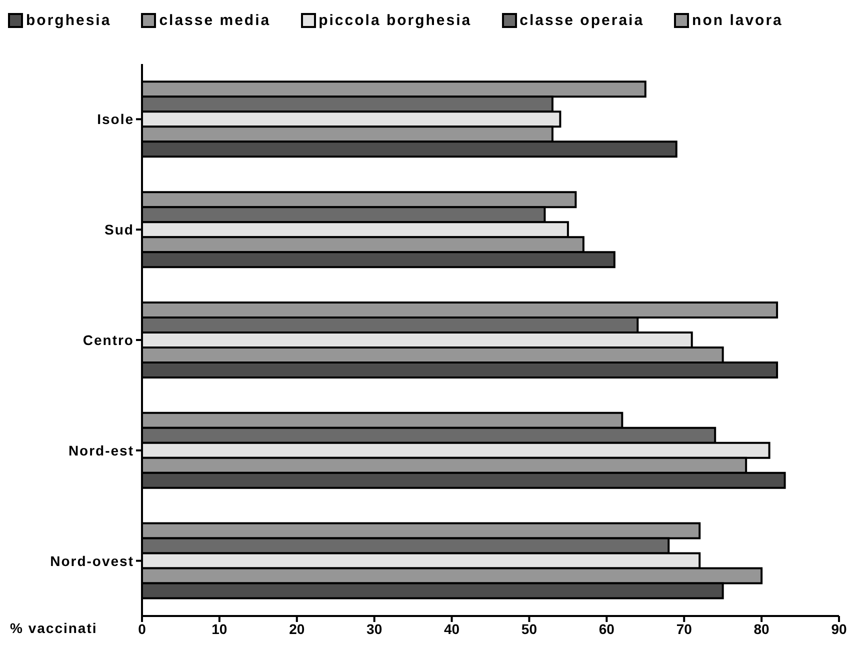 The height and width of the screenshot is (648, 867). Describe the element at coordinates (220, 628) in the screenshot. I see `x-tick-label: 10` at that location.